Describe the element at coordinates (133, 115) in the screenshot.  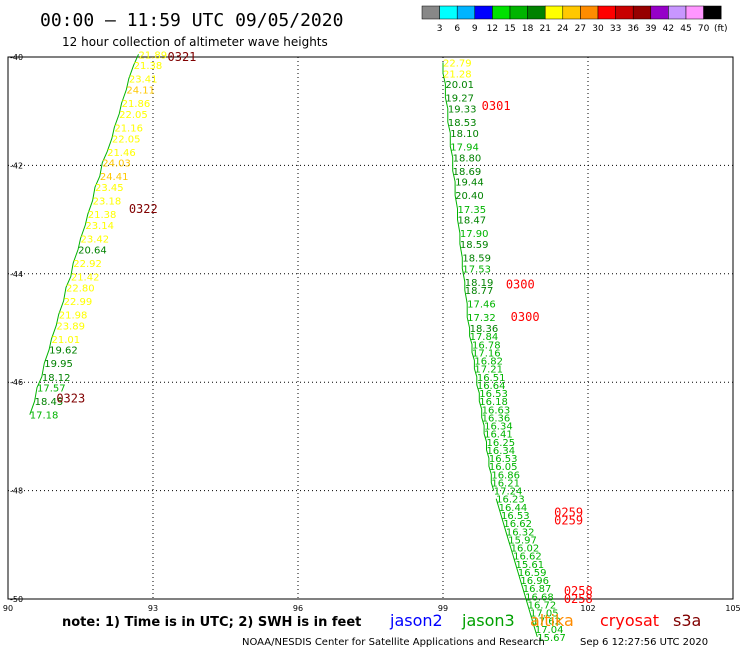
I see `wave-height-label: 22.05` at that location.